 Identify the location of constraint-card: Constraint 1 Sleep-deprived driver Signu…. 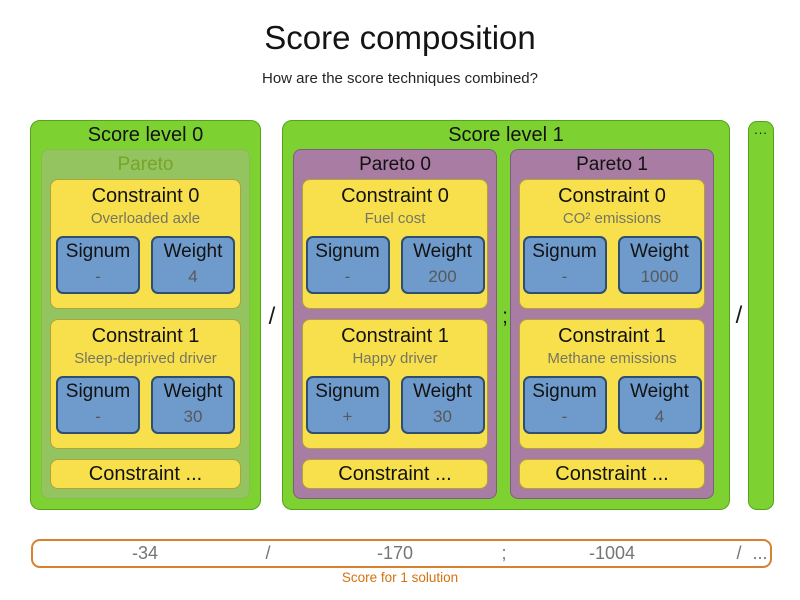
(145, 384).